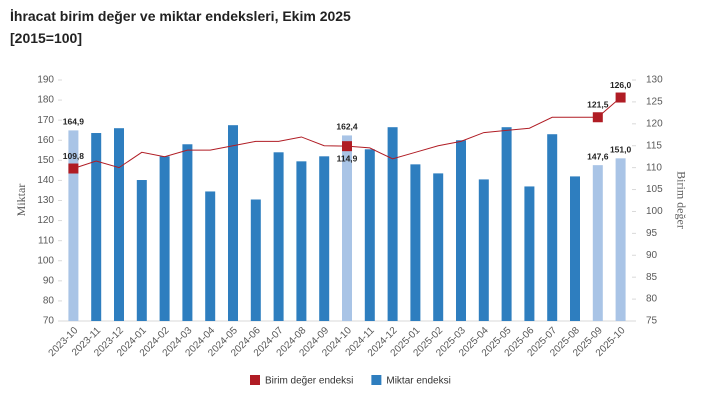  What do you see at coordinates (45, 140) in the screenshot?
I see `y-tick-label: 160` at bounding box center [45, 140].